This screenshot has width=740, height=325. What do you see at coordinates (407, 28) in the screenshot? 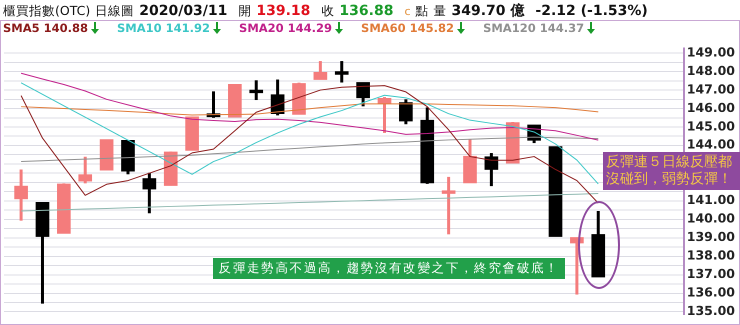
I see `text: SMA60 145.82` at bounding box center [407, 28].